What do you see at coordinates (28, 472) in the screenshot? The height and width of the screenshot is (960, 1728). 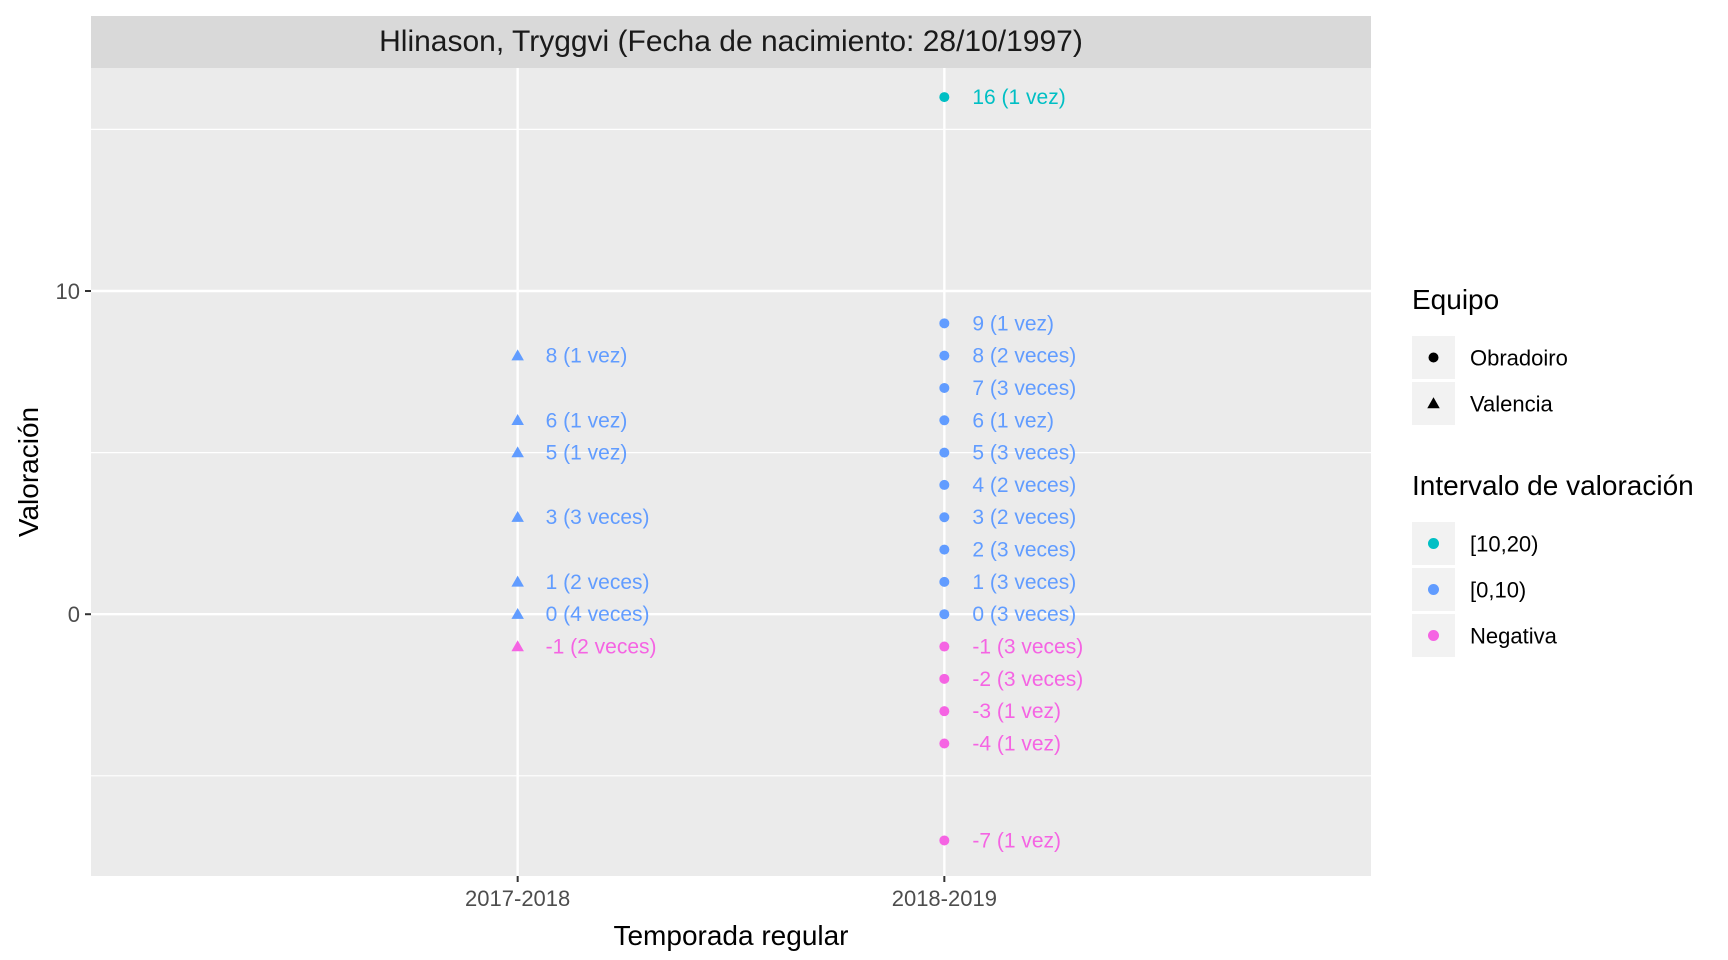 I see `y-axis-title: Valoración` at bounding box center [28, 472].